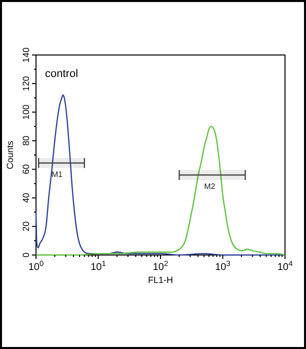 The height and width of the screenshot is (349, 306). I want to click on y-tick-label: 140, so click(26, 55).